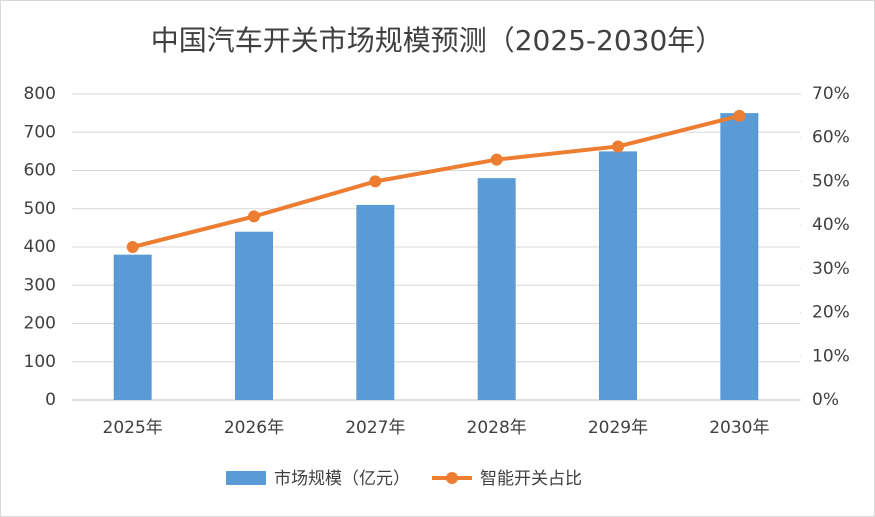  Describe the element at coordinates (831, 94) in the screenshot. I see `y2-tick-label: 70%` at that location.